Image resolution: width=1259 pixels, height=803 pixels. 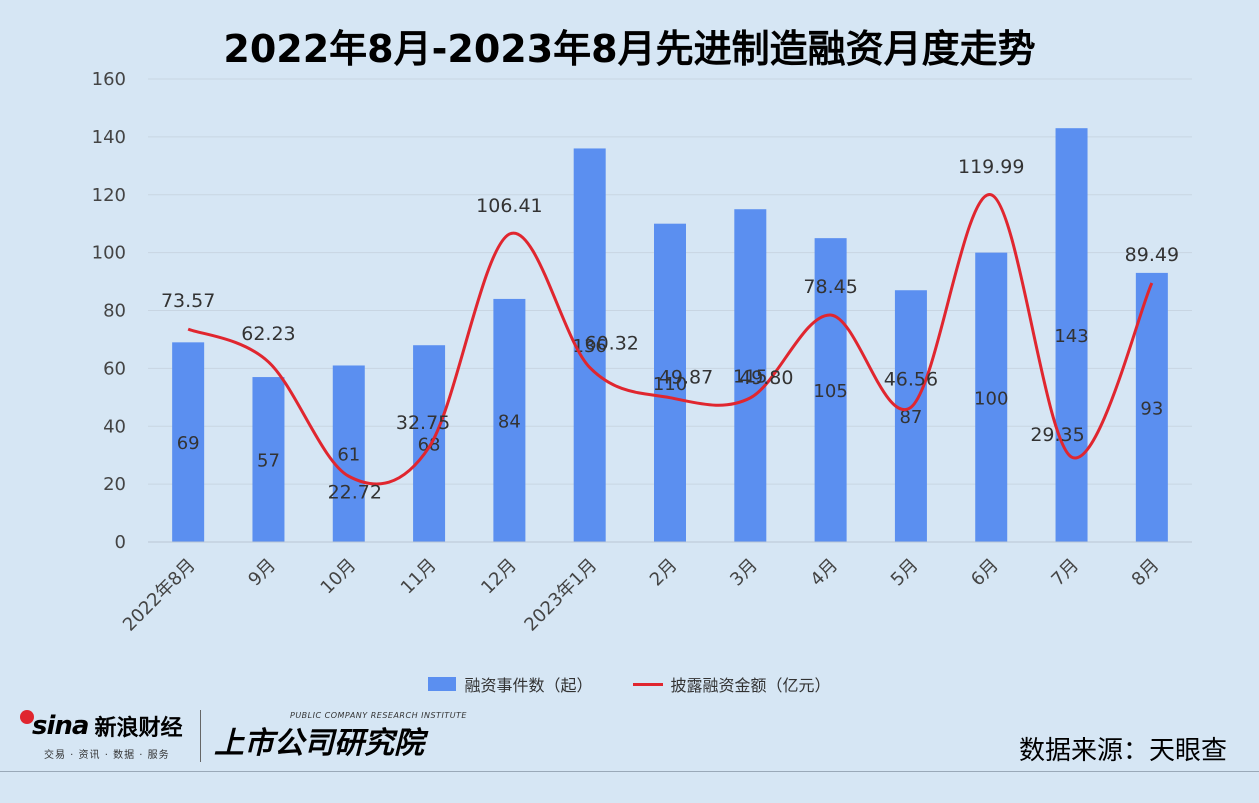 What do you see at coordinates (830, 287) in the screenshot?
I see `line-value-label: 78.45` at bounding box center [830, 287].